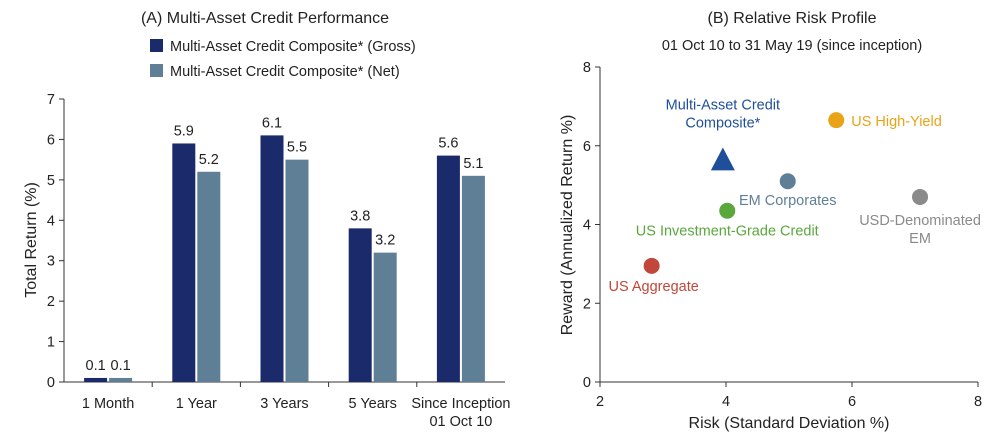 This screenshot has width=1000, height=440. I want to click on bar-value-label: 3.8, so click(360, 216).